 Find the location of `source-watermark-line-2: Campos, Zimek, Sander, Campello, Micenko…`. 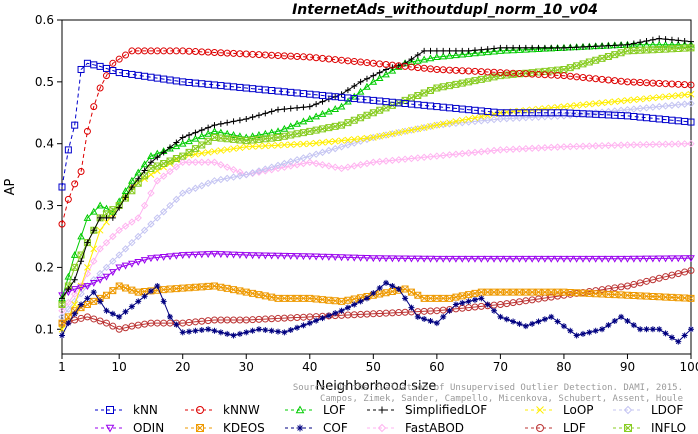

source-watermark-line-2: Campos, Zimek, Sander, Campello, Micenko… is located at coordinates (501, 399).